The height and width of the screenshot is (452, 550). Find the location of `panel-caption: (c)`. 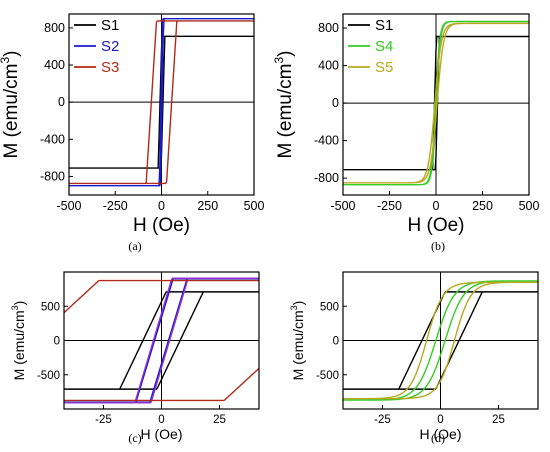

panel-caption: (c) is located at coordinates (134, 438).